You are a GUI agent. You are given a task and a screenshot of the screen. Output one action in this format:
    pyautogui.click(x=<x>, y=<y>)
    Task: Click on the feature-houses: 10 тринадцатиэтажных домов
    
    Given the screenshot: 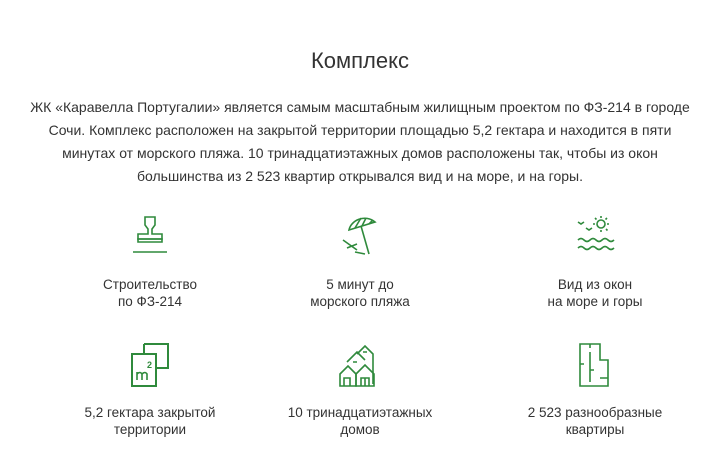 What is the action you would take?
    pyautogui.click(x=360, y=389)
    